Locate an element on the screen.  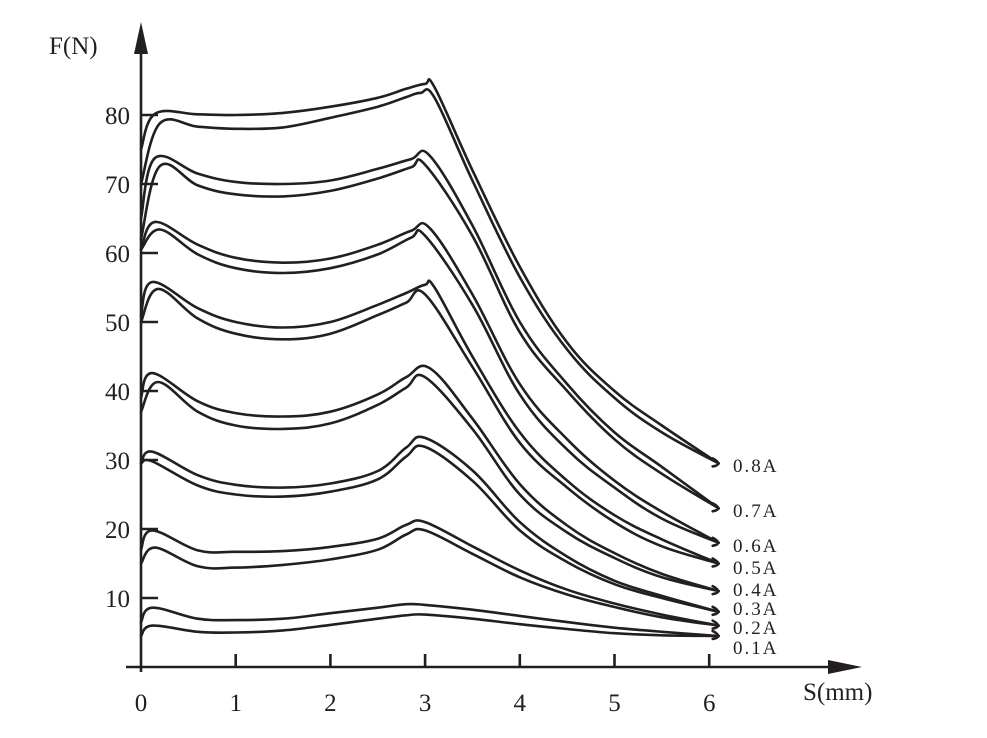
loop-0_2A is located at coordinates (429, 574).